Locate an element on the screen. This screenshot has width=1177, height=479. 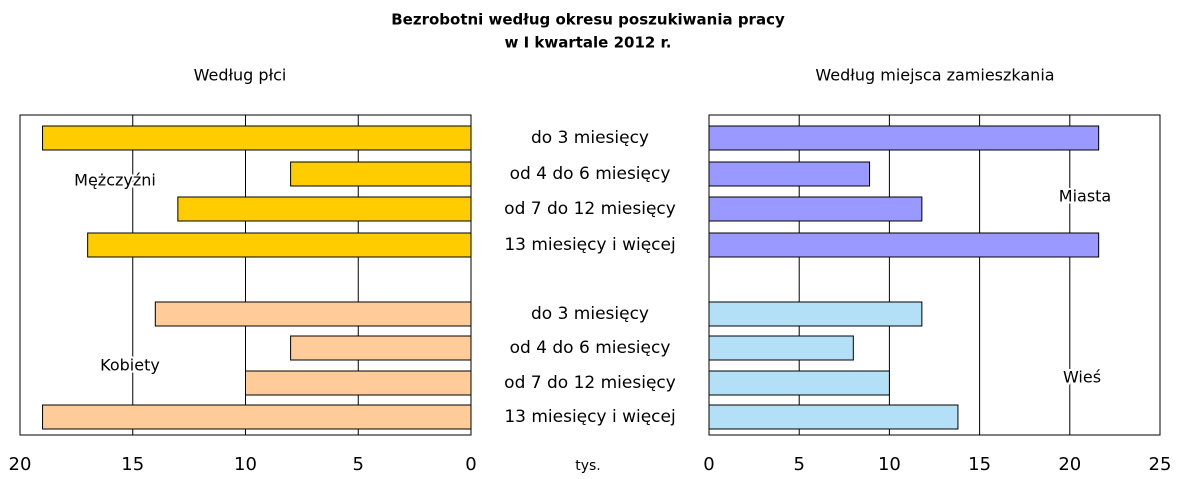
group-label: Kobiety is located at coordinates (130, 365).